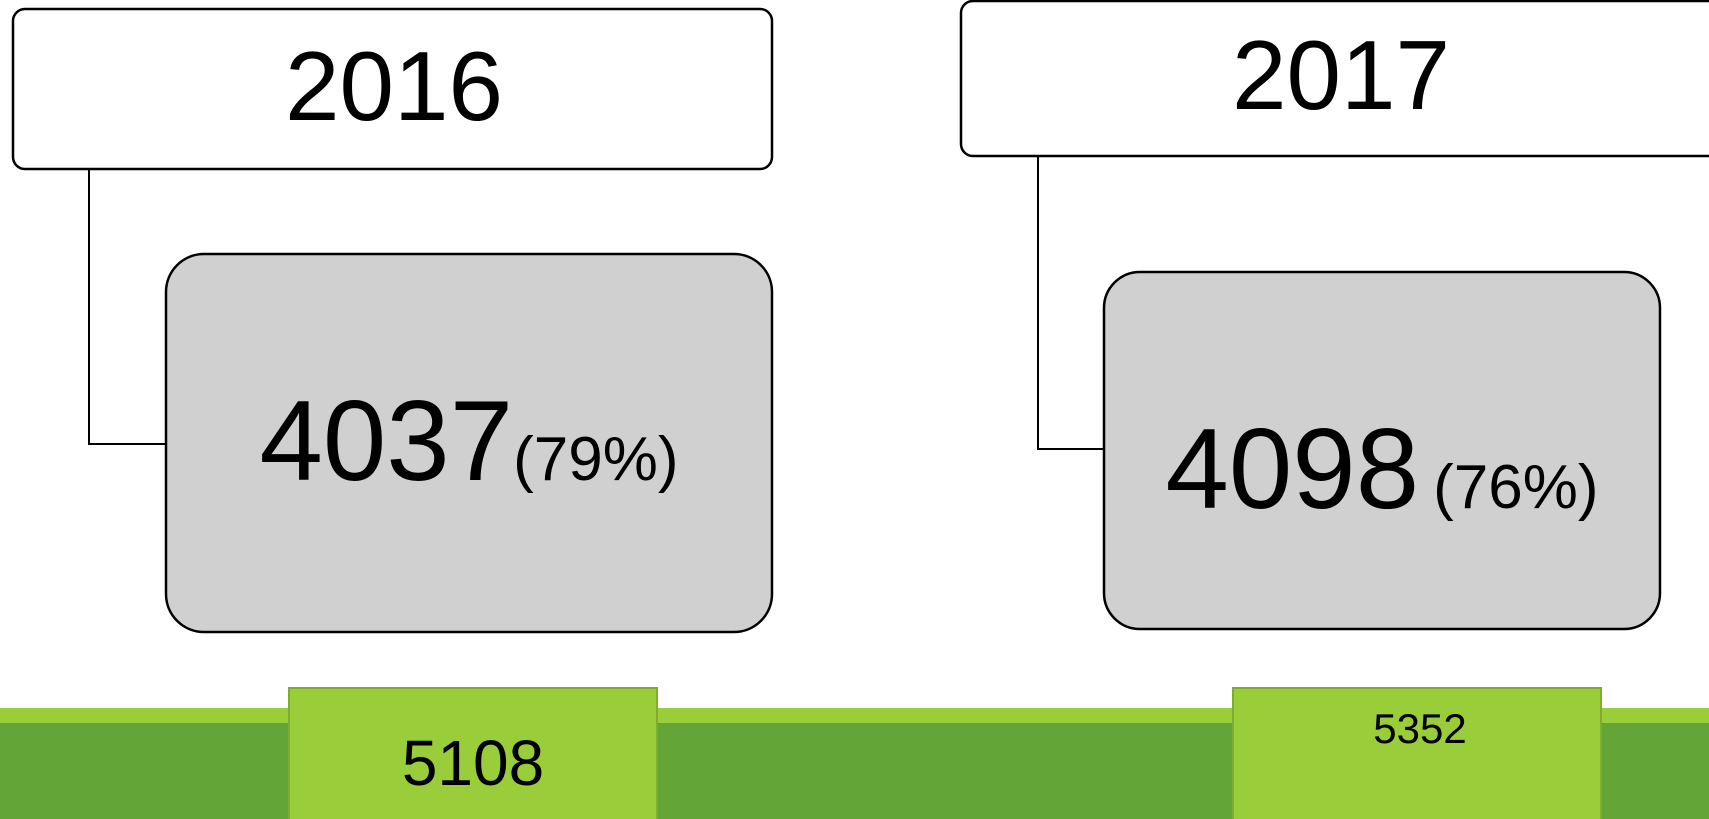  What do you see at coordinates (394, 86) in the screenshot?
I see `year: 2016` at bounding box center [394, 86].